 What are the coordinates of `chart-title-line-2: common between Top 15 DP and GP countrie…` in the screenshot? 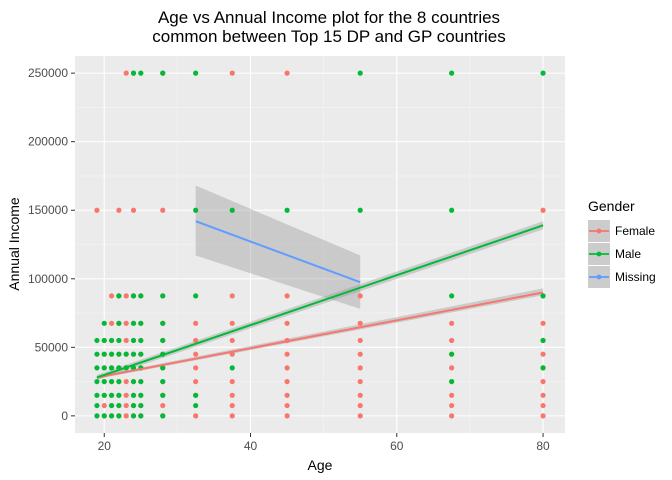 It's located at (328, 36).